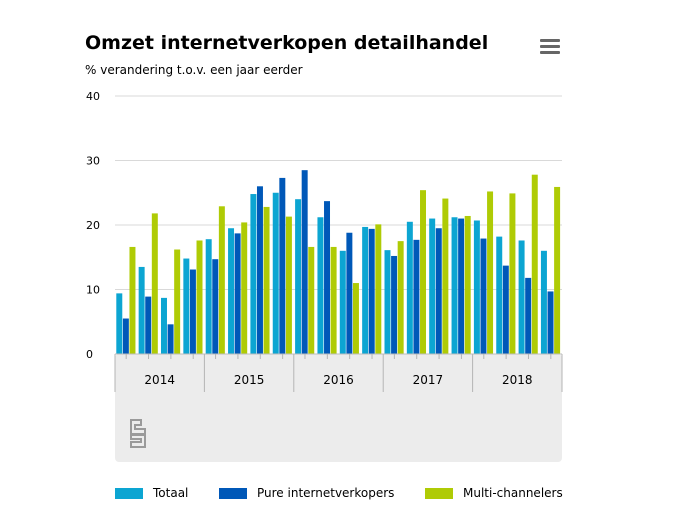  What do you see at coordinates (233, 493) in the screenshot?
I see `legend-swatch-pure-internetverkopers` at bounding box center [233, 493].